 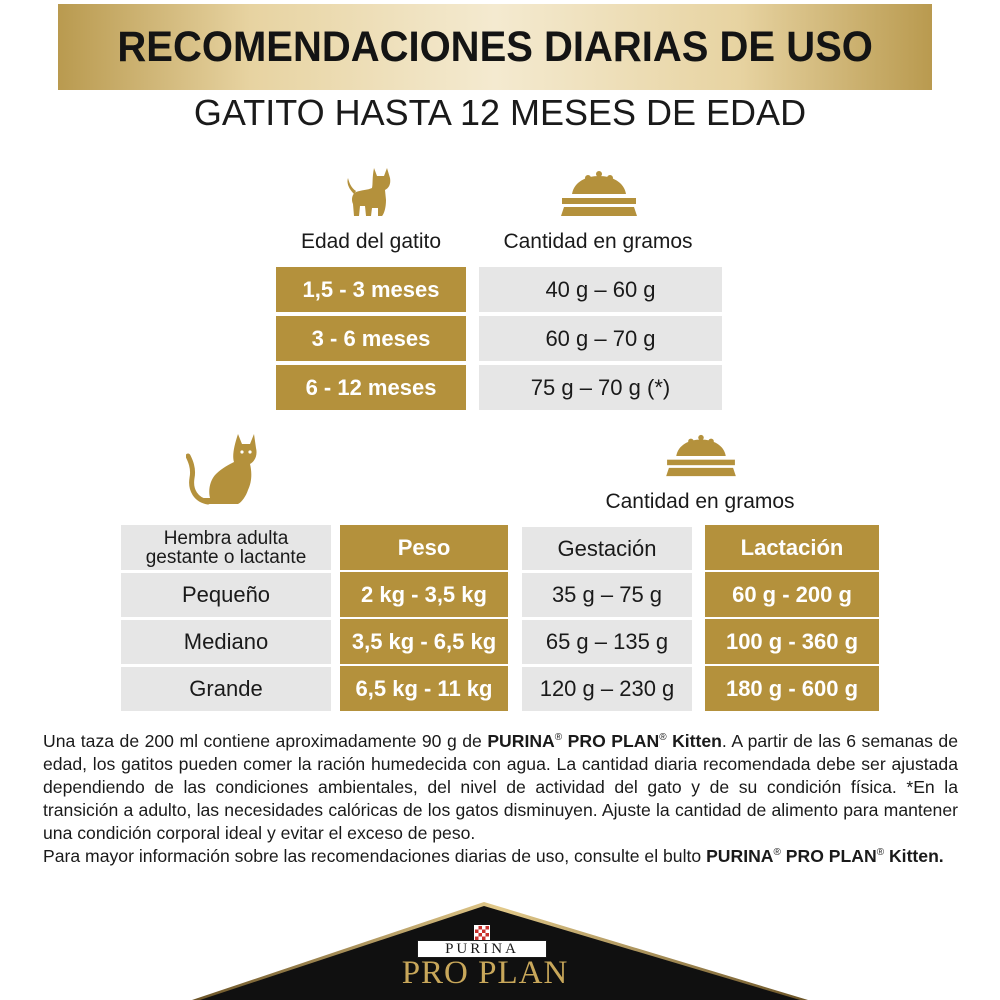 What do you see at coordinates (500, 112) in the screenshot?
I see `page-subtitle: GATITO HASTA 12 MESES DE EDAD` at bounding box center [500, 112].